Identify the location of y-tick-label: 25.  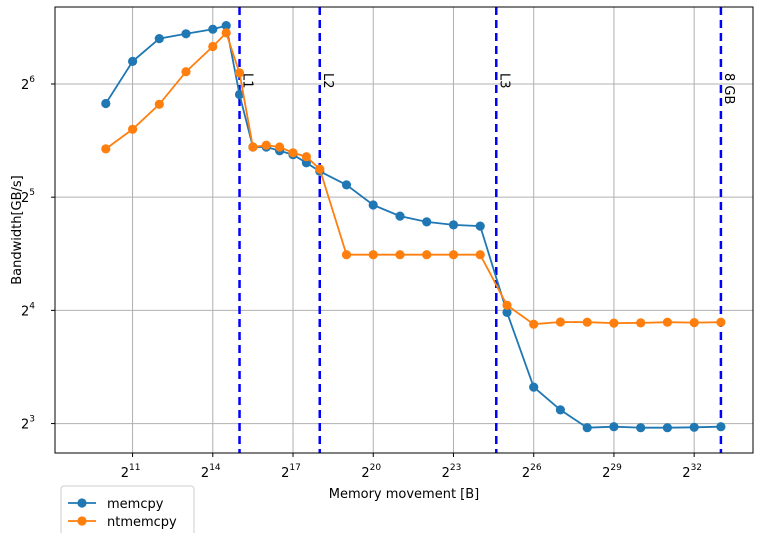
(28, 197).